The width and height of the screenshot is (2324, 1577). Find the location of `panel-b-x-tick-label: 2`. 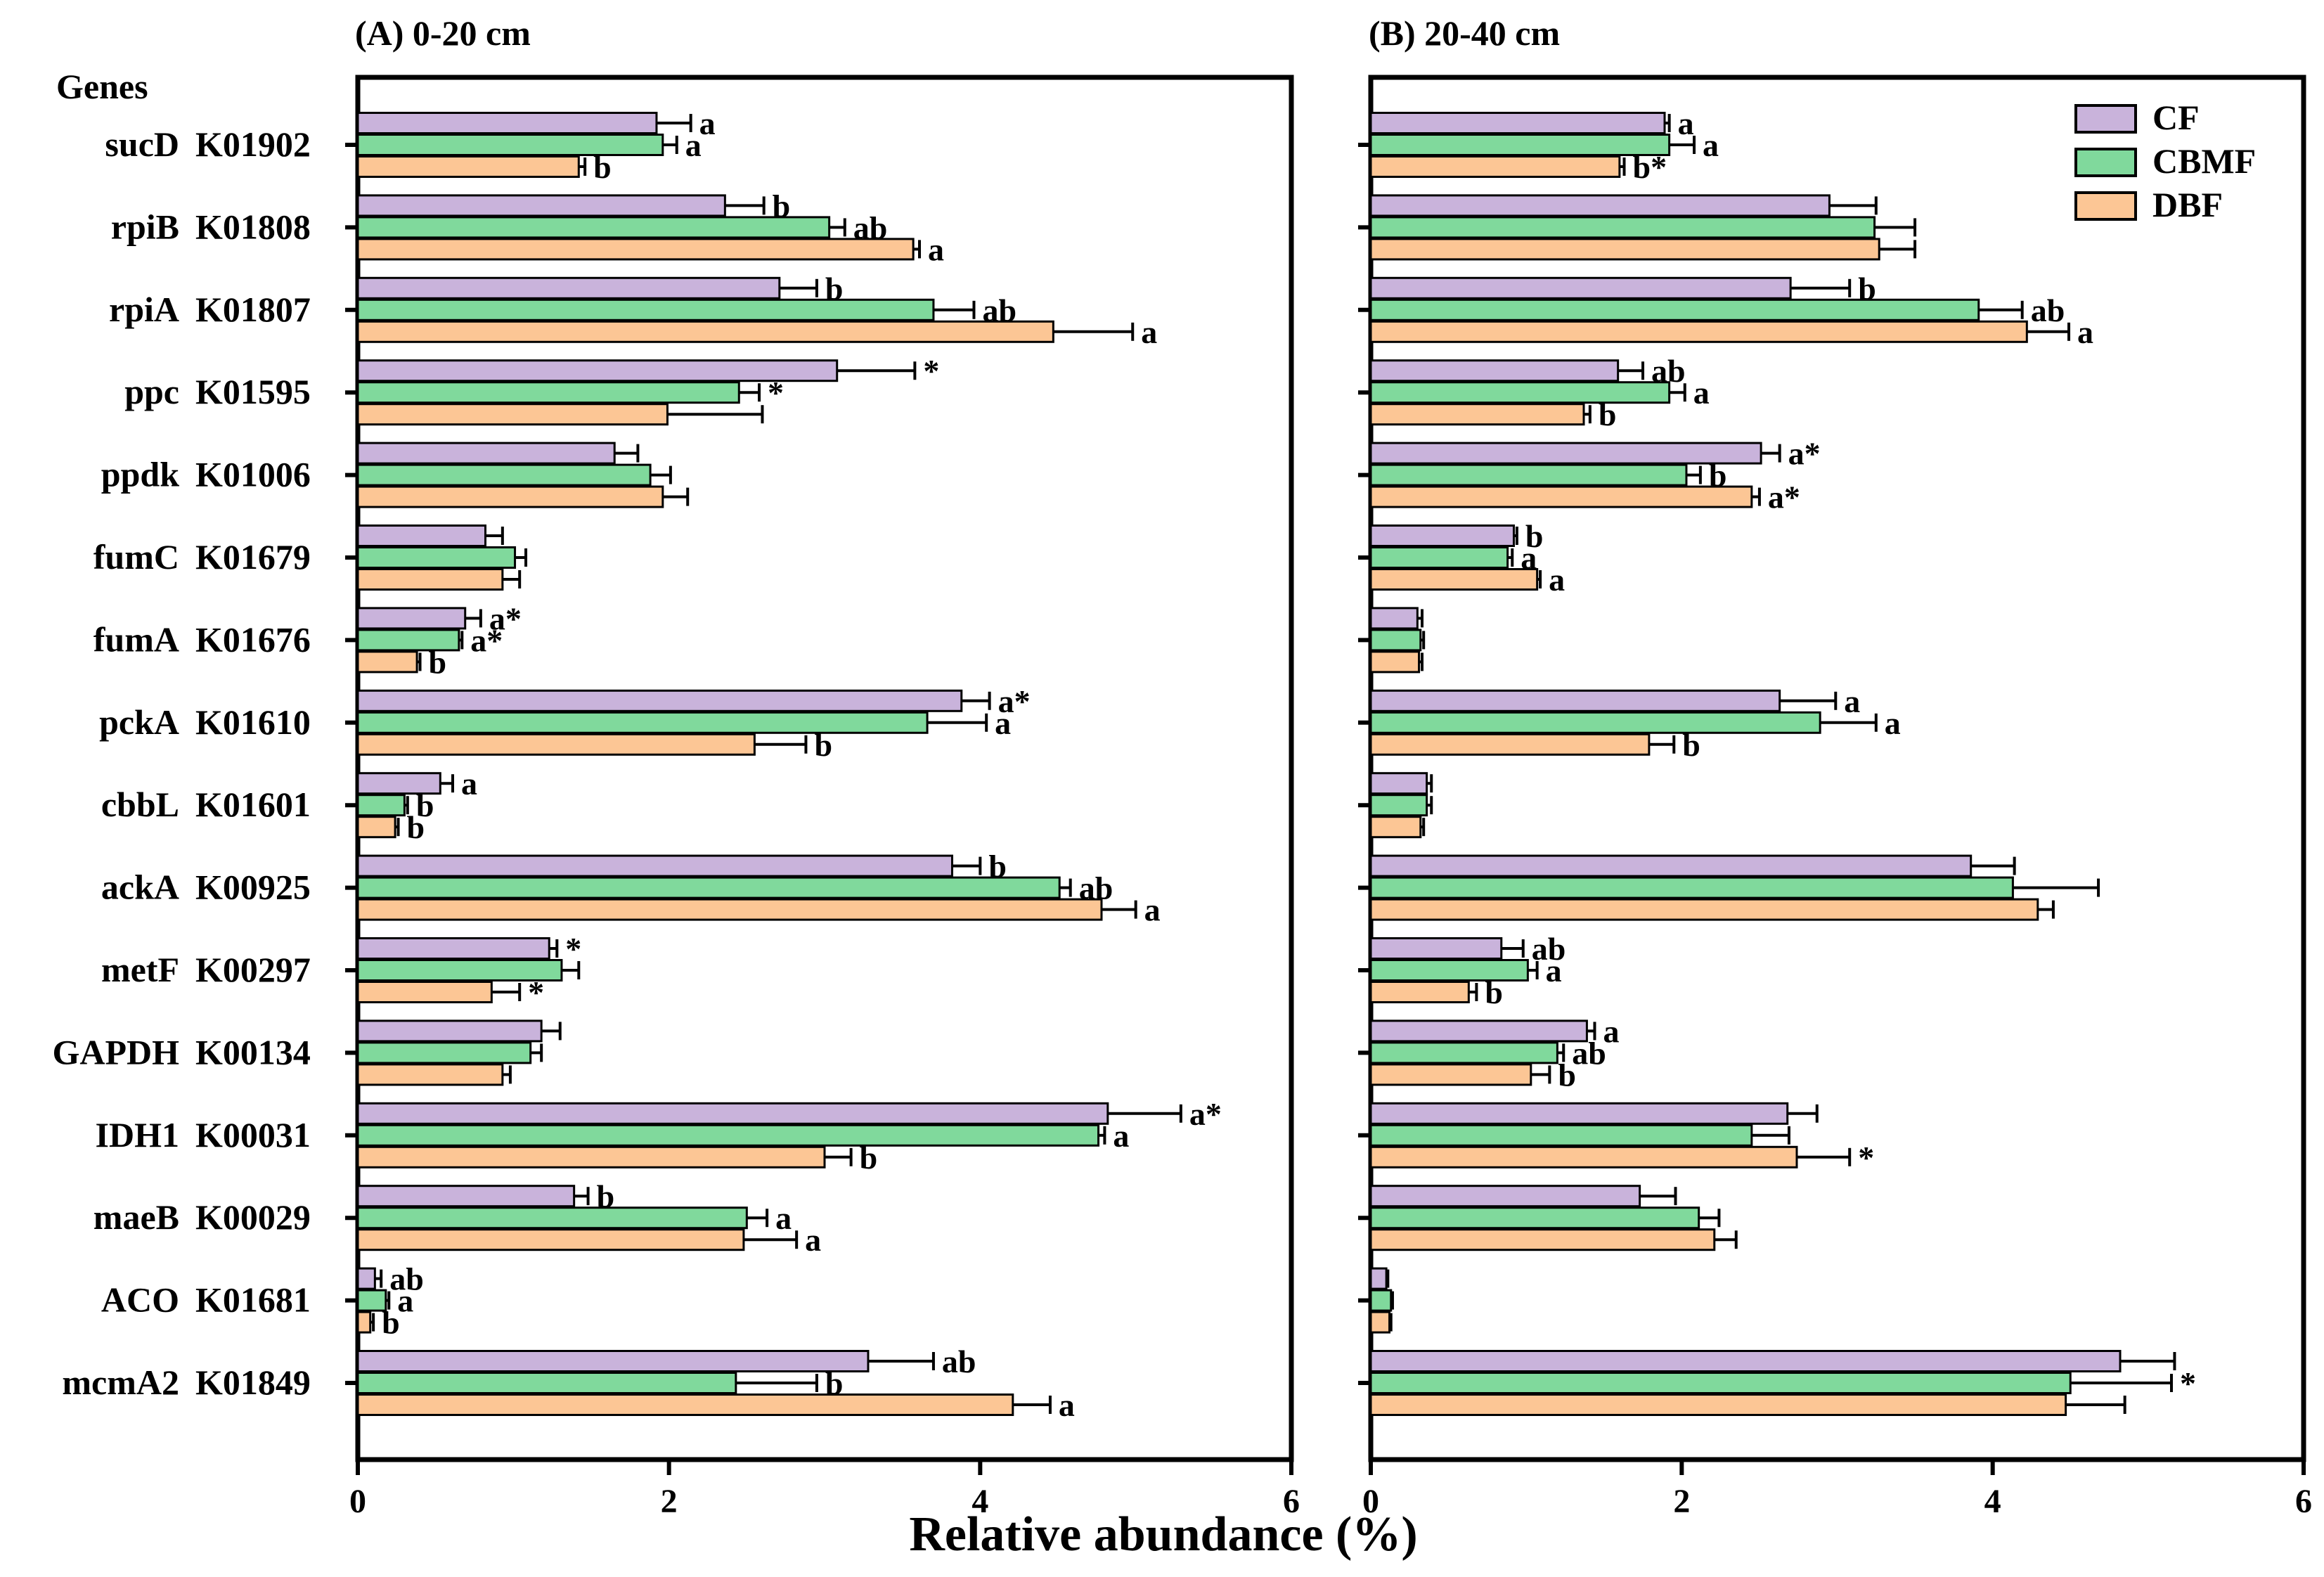

panel-b-x-tick-label: 2 is located at coordinates (1681, 1501).